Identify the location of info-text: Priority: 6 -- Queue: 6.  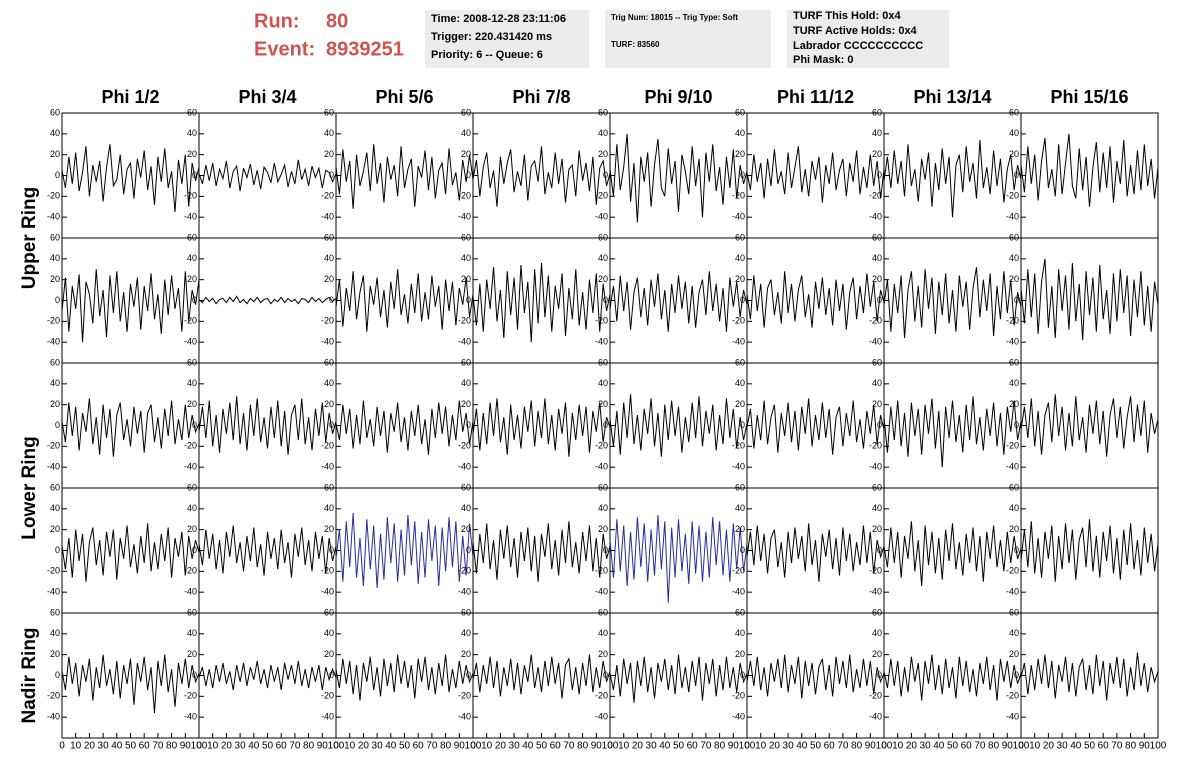
(487, 55).